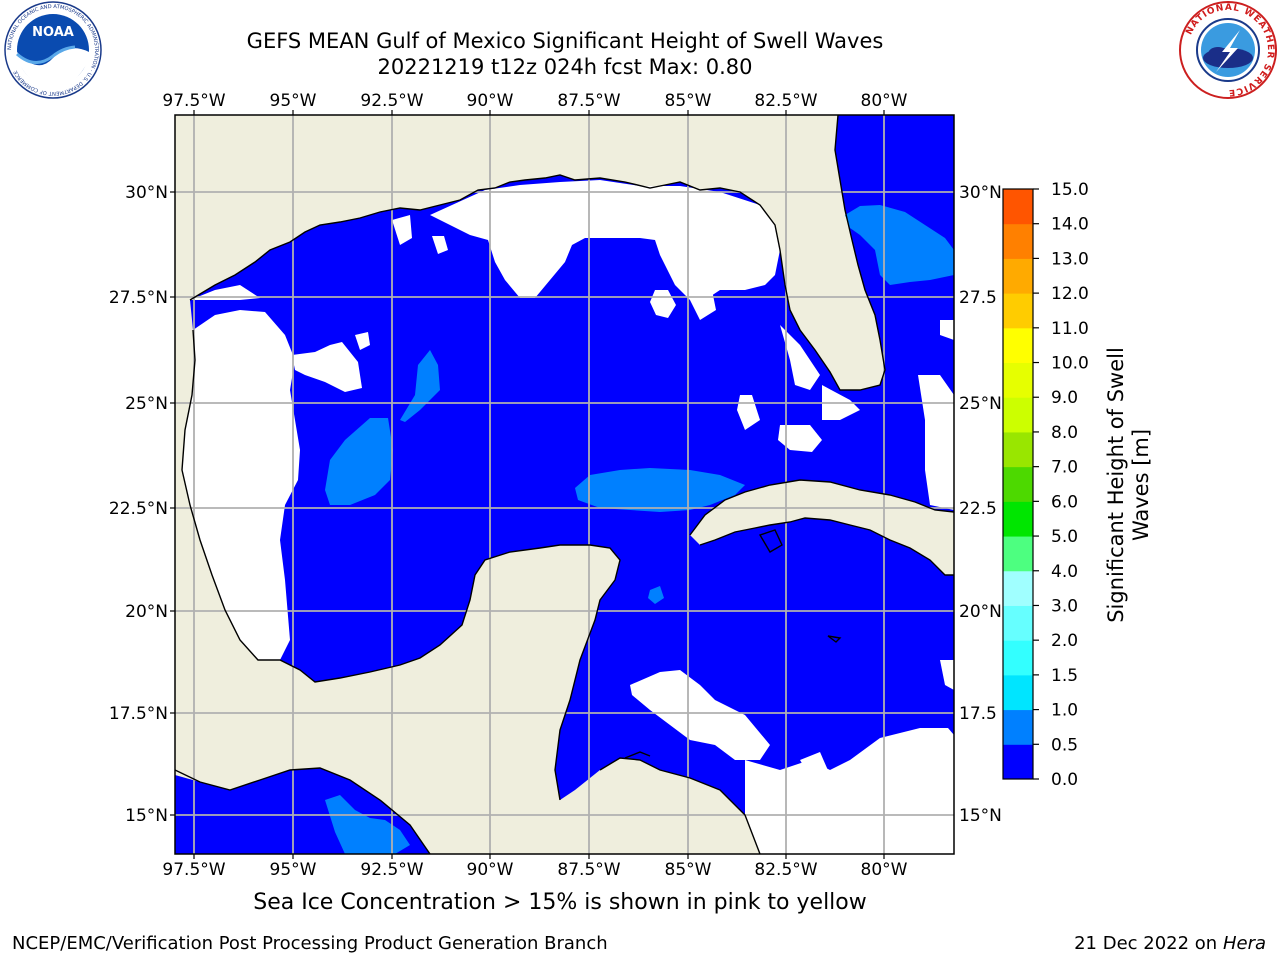  I want to click on lat-labels-right: 30°N 27.5 25°N 22.5 20°N 17.5 15°N, so click(980, 504).